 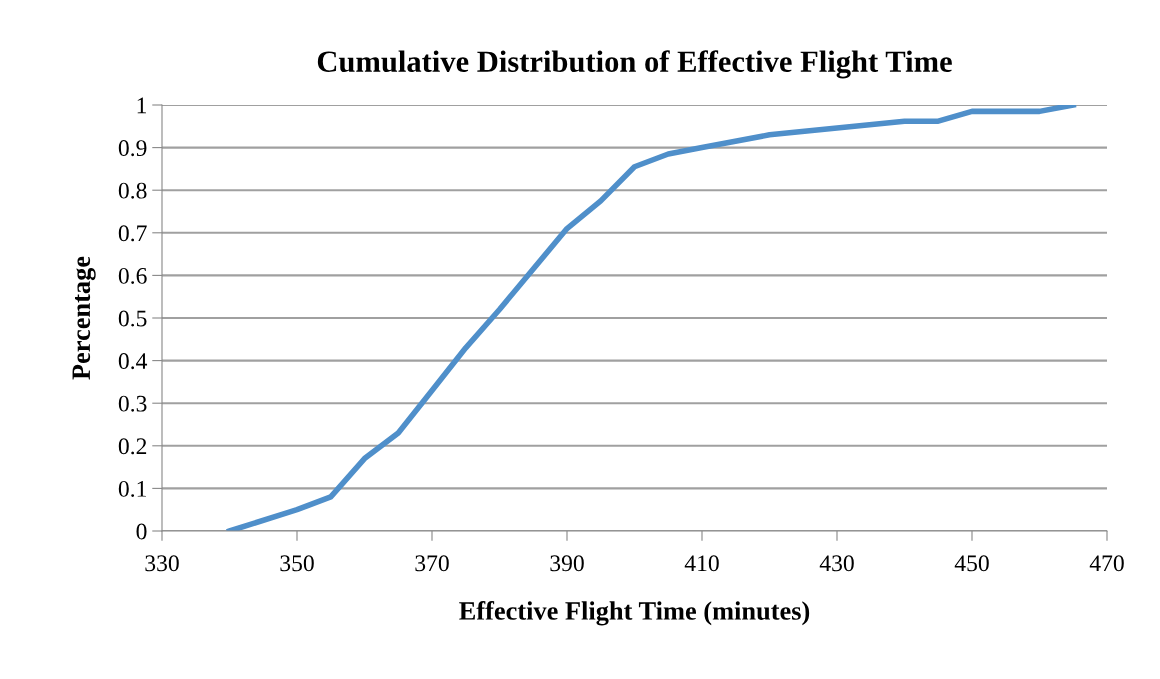 What do you see at coordinates (836, 563) in the screenshot?
I see `x-tick-label: 430` at bounding box center [836, 563].